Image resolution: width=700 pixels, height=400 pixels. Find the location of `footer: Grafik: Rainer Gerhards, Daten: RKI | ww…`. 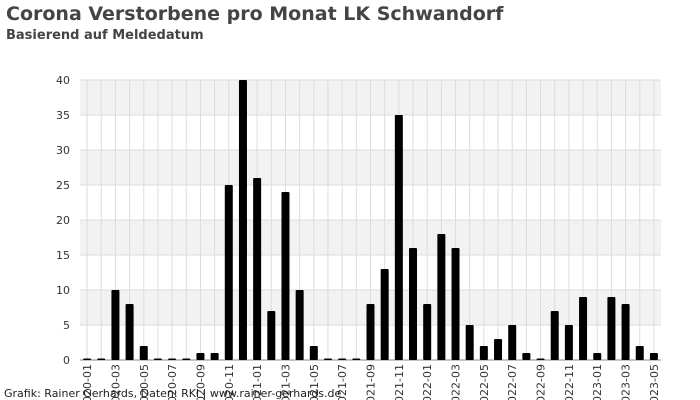

footer: Grafik: Rainer Gerhards, Daten: RKI | ww… is located at coordinates (173, 393).